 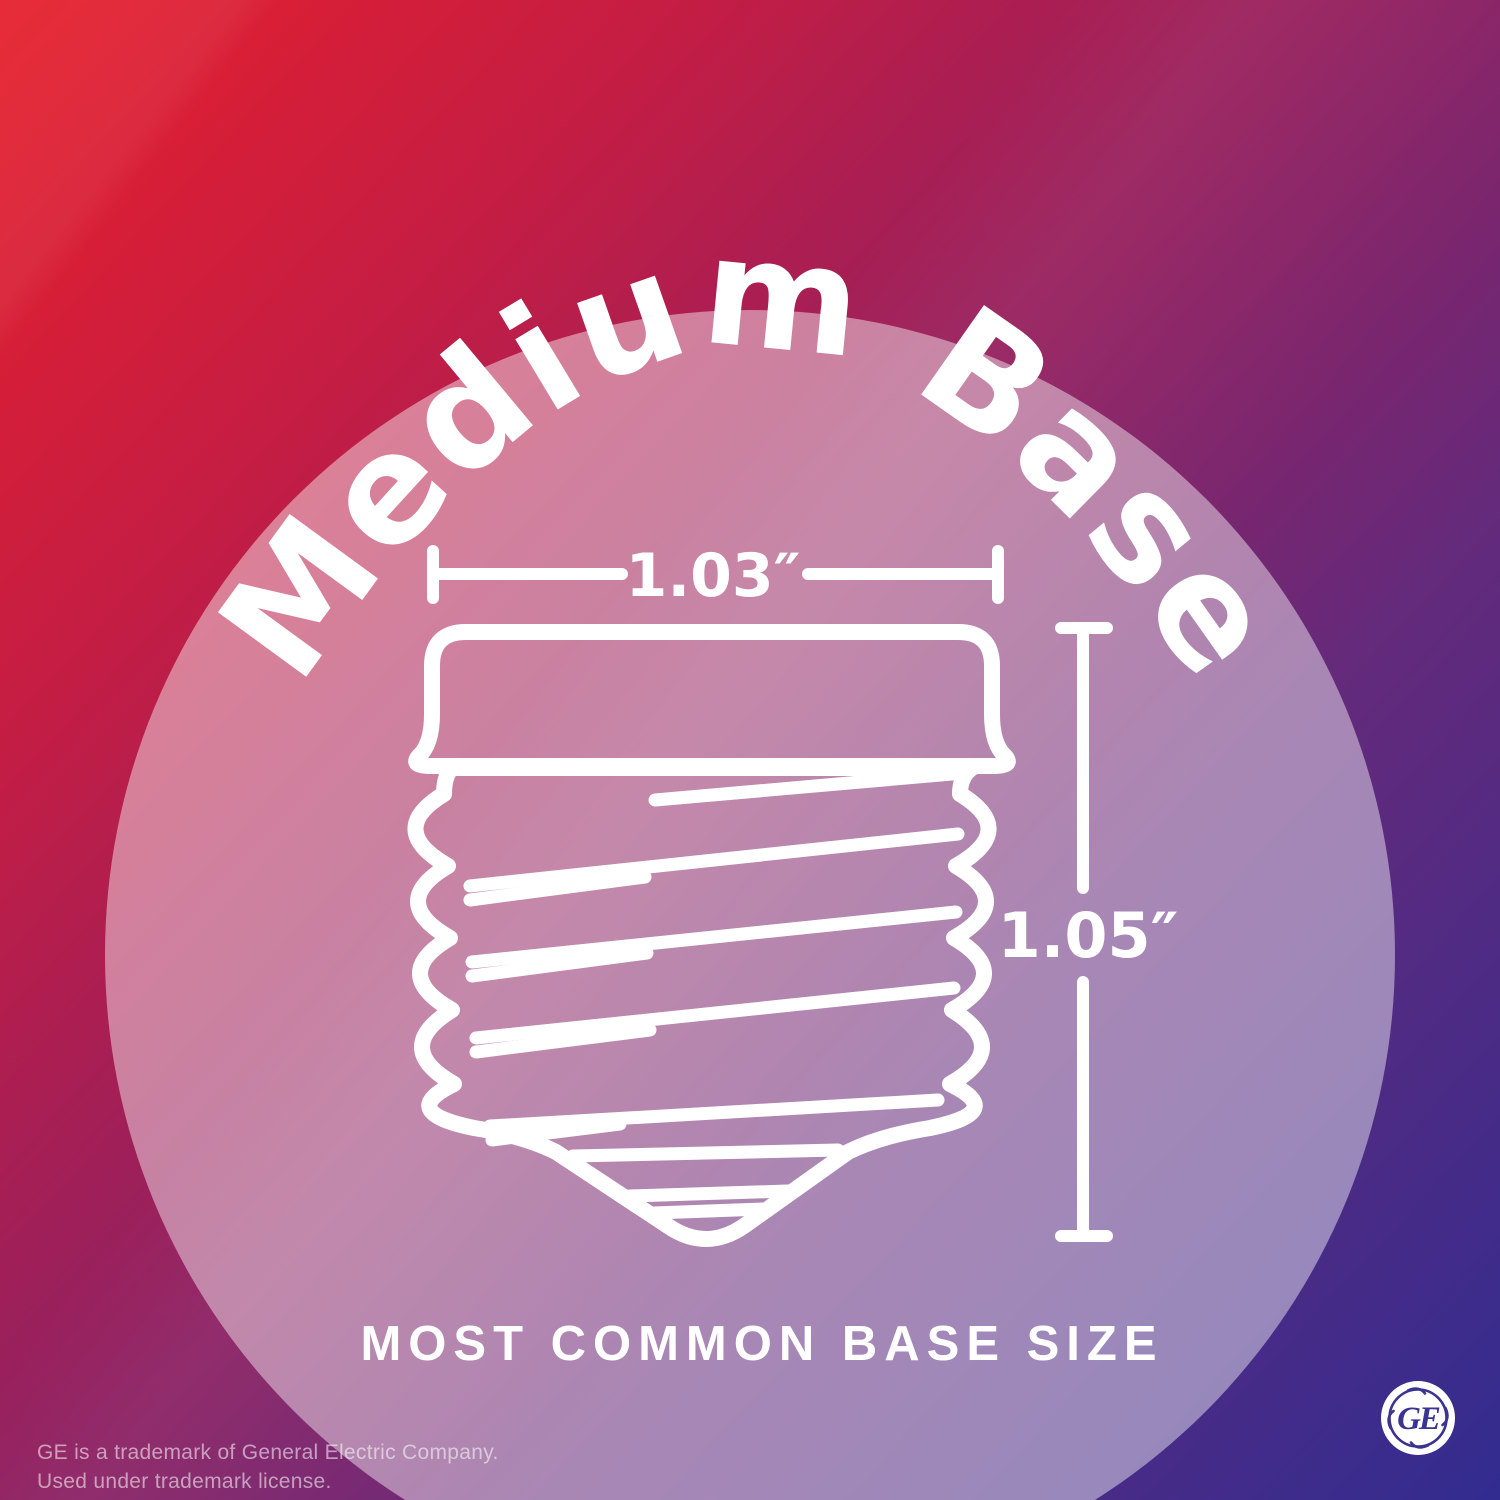 I want to click on bulb-thread-outline, so click(x=702, y=1003).